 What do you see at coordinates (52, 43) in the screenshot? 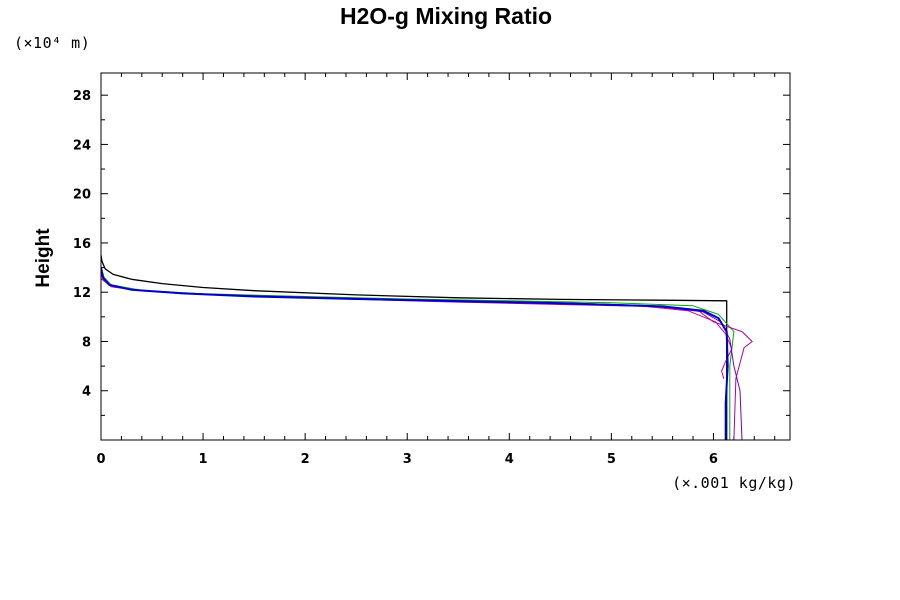
I see `y-unit-label: (×10⁴ m)` at bounding box center [52, 43].